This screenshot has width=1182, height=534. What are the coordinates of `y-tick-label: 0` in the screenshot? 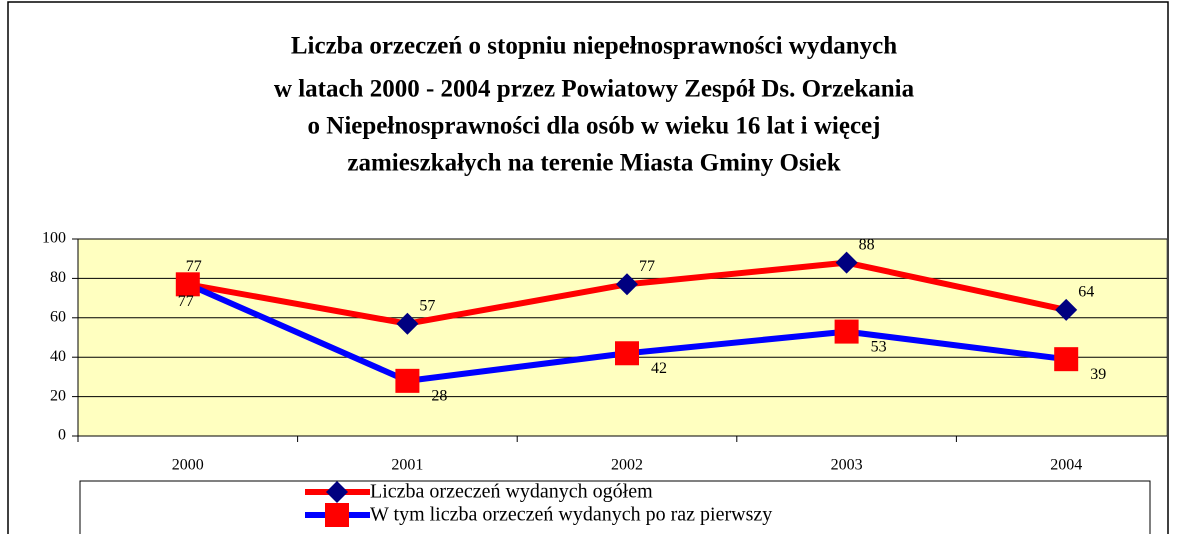 It's located at (62, 435).